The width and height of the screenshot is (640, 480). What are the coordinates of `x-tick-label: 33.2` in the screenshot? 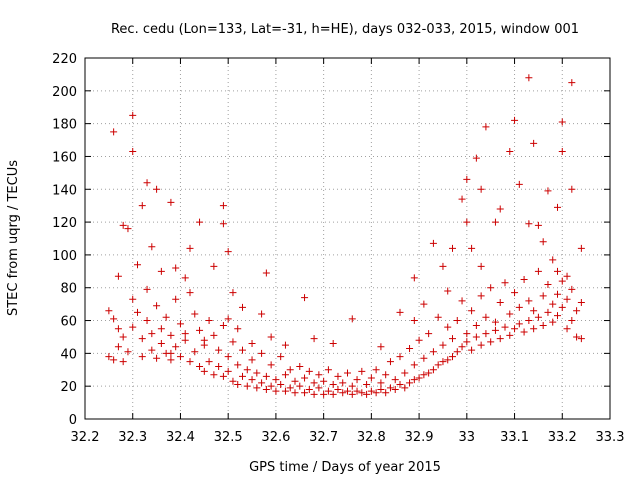 It's located at (562, 437).